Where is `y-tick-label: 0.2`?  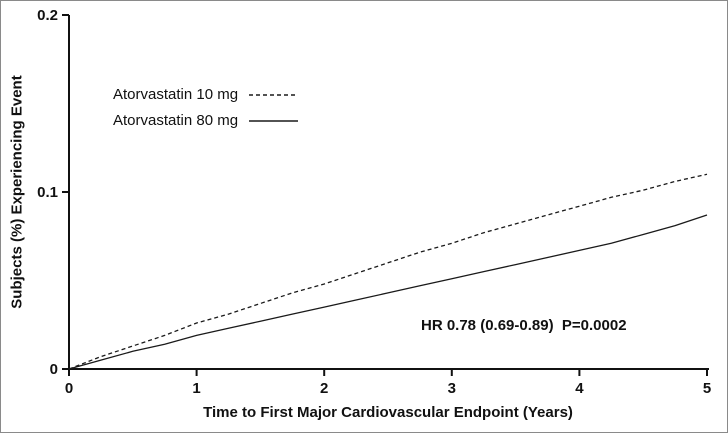 y-tick-label: 0.2 is located at coordinates (47, 15).